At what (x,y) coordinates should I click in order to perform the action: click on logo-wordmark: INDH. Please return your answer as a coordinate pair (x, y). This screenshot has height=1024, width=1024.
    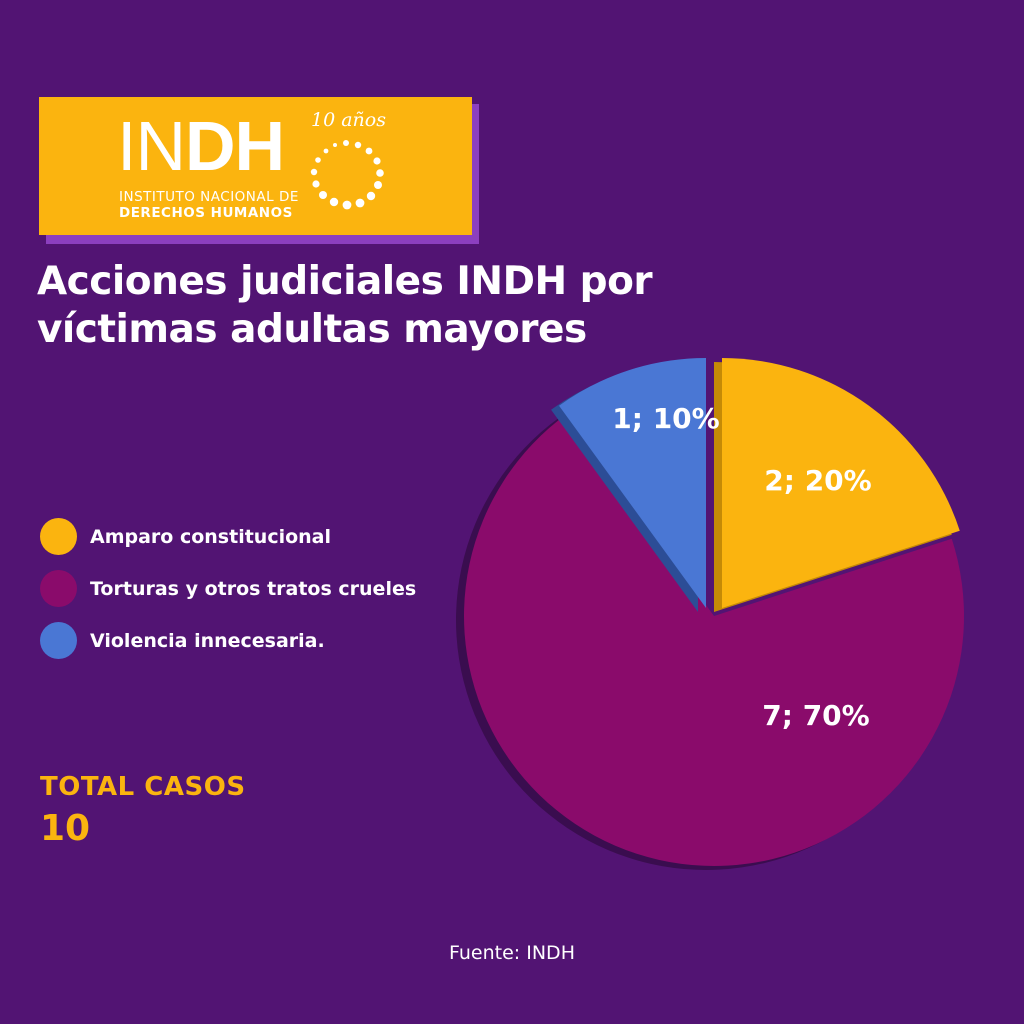
    Looking at the image, I should click on (201, 146).